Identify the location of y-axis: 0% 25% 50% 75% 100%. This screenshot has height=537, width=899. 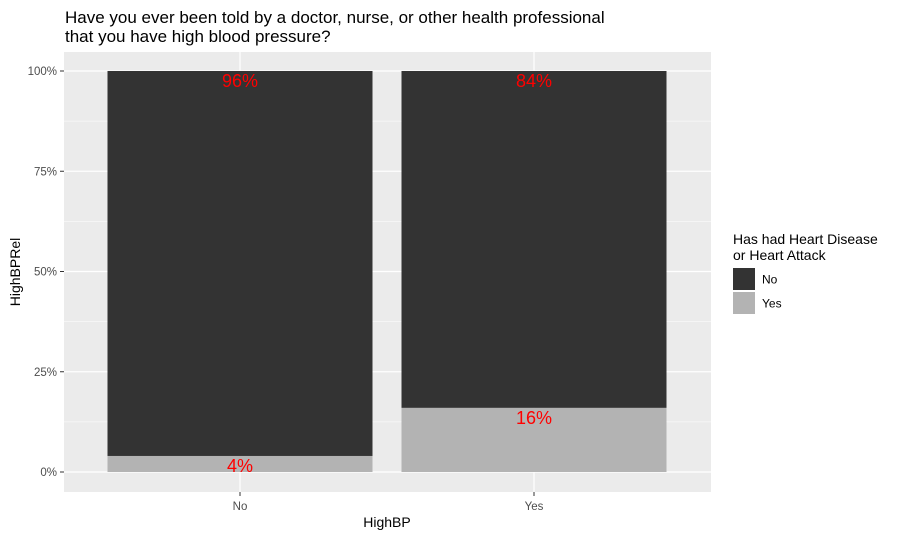
(46, 272).